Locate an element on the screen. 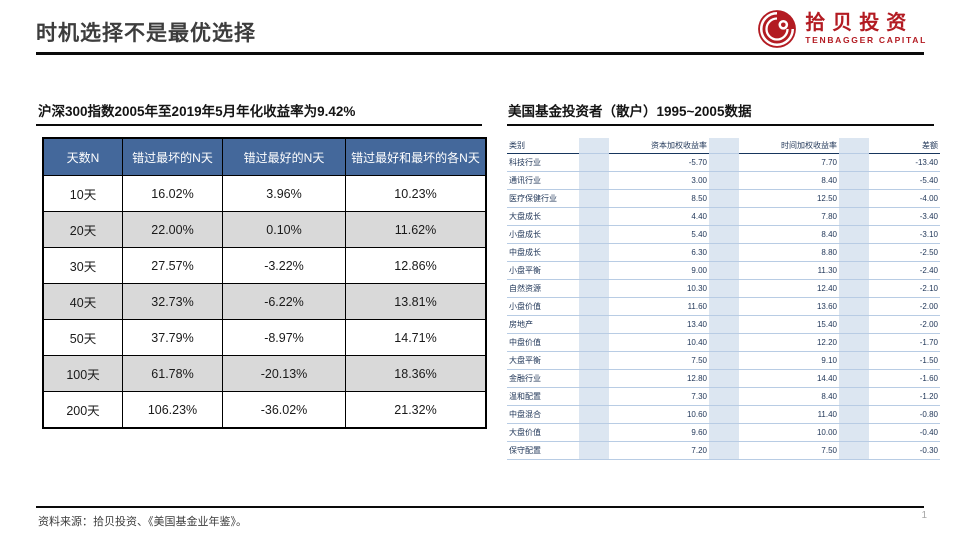 The image size is (960, 540). value-cell: -2.50 is located at coordinates (904, 252).